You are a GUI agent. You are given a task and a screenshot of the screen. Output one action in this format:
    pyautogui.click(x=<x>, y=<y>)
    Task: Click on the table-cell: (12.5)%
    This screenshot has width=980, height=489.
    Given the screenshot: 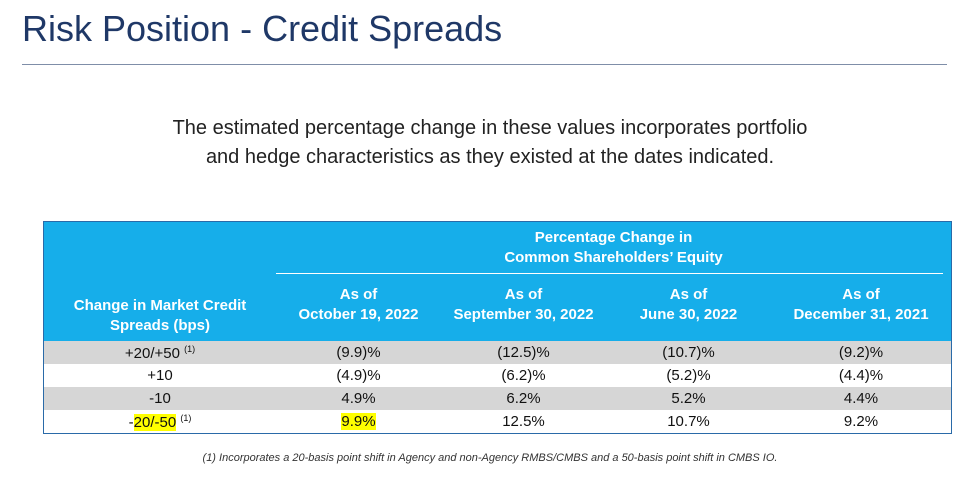 What is the action you would take?
    pyautogui.click(x=523, y=352)
    